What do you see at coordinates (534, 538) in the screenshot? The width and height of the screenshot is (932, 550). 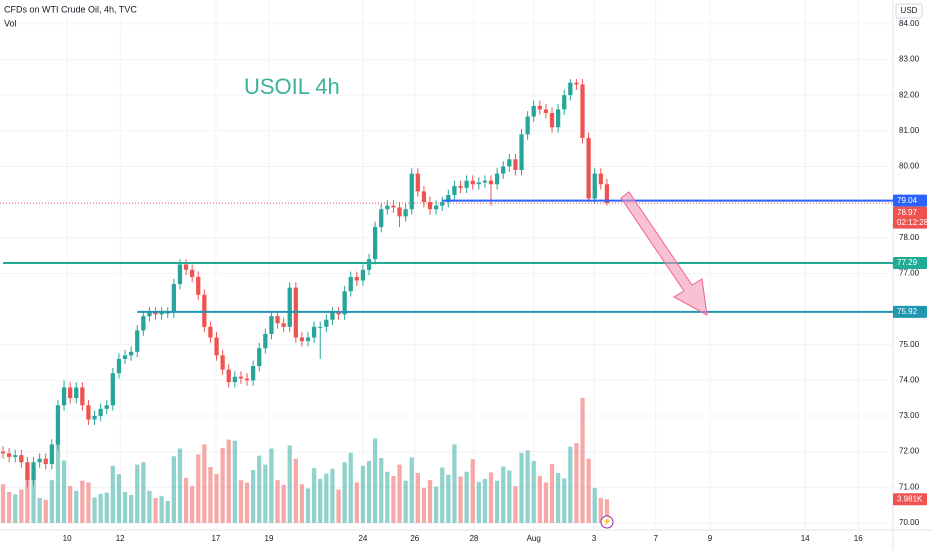 I see `x-tick-label: Aug` at bounding box center [534, 538].